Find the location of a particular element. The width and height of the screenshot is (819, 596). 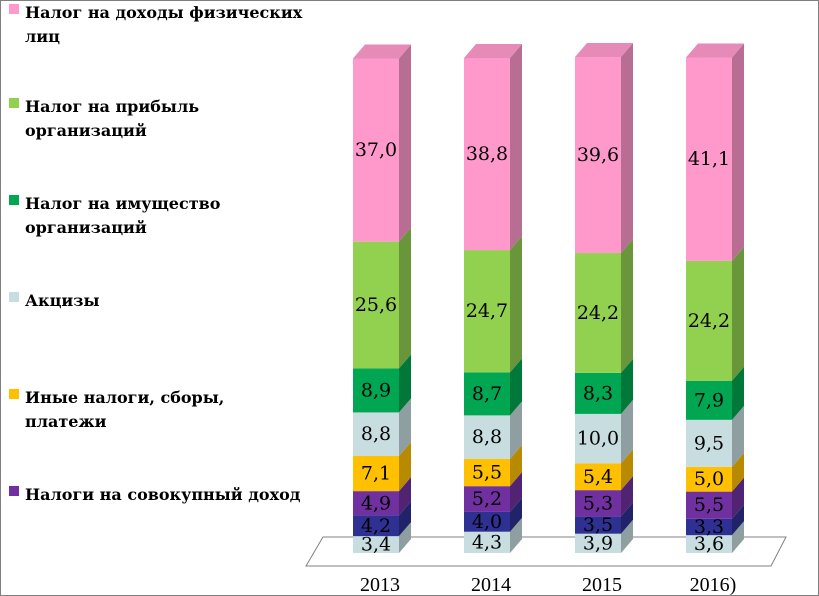

legend-swatch-ndfl is located at coordinates (14, 9).